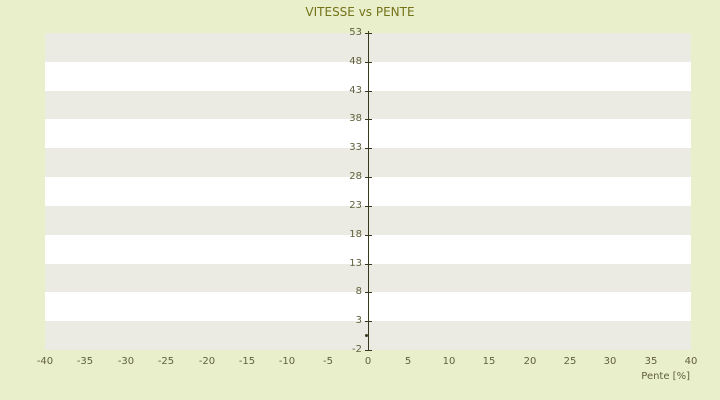 The width and height of the screenshot is (720, 400). Describe the element at coordinates (665, 376) in the screenshot. I see `x-axis-title: Pente [%]` at that location.